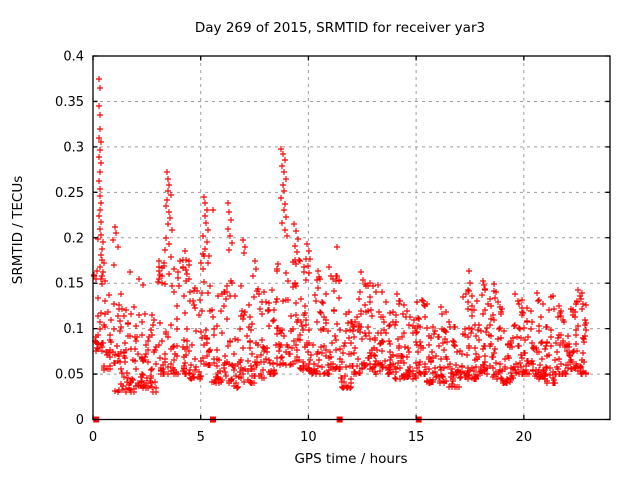 Image resolution: width=640 pixels, height=480 pixels. Describe the element at coordinates (18, 230) in the screenshot. I see `y-axis-label: SRMTID / TECUs` at that location.